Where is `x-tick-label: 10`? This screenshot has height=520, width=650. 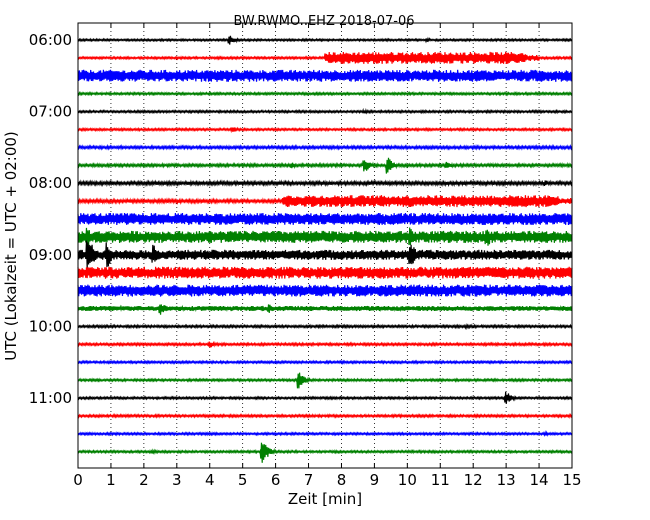
x-tick-label: 10 is located at coordinates (407, 480).